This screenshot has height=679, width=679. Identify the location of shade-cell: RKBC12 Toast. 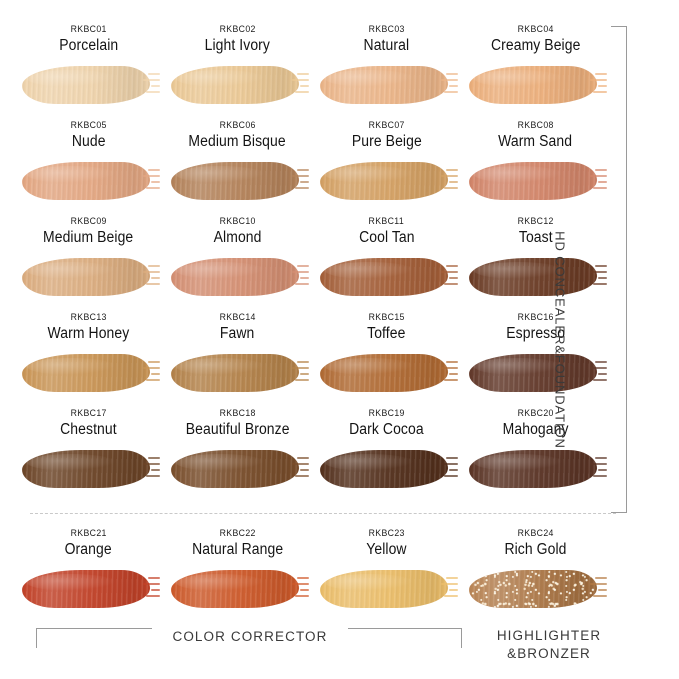
(535, 264).